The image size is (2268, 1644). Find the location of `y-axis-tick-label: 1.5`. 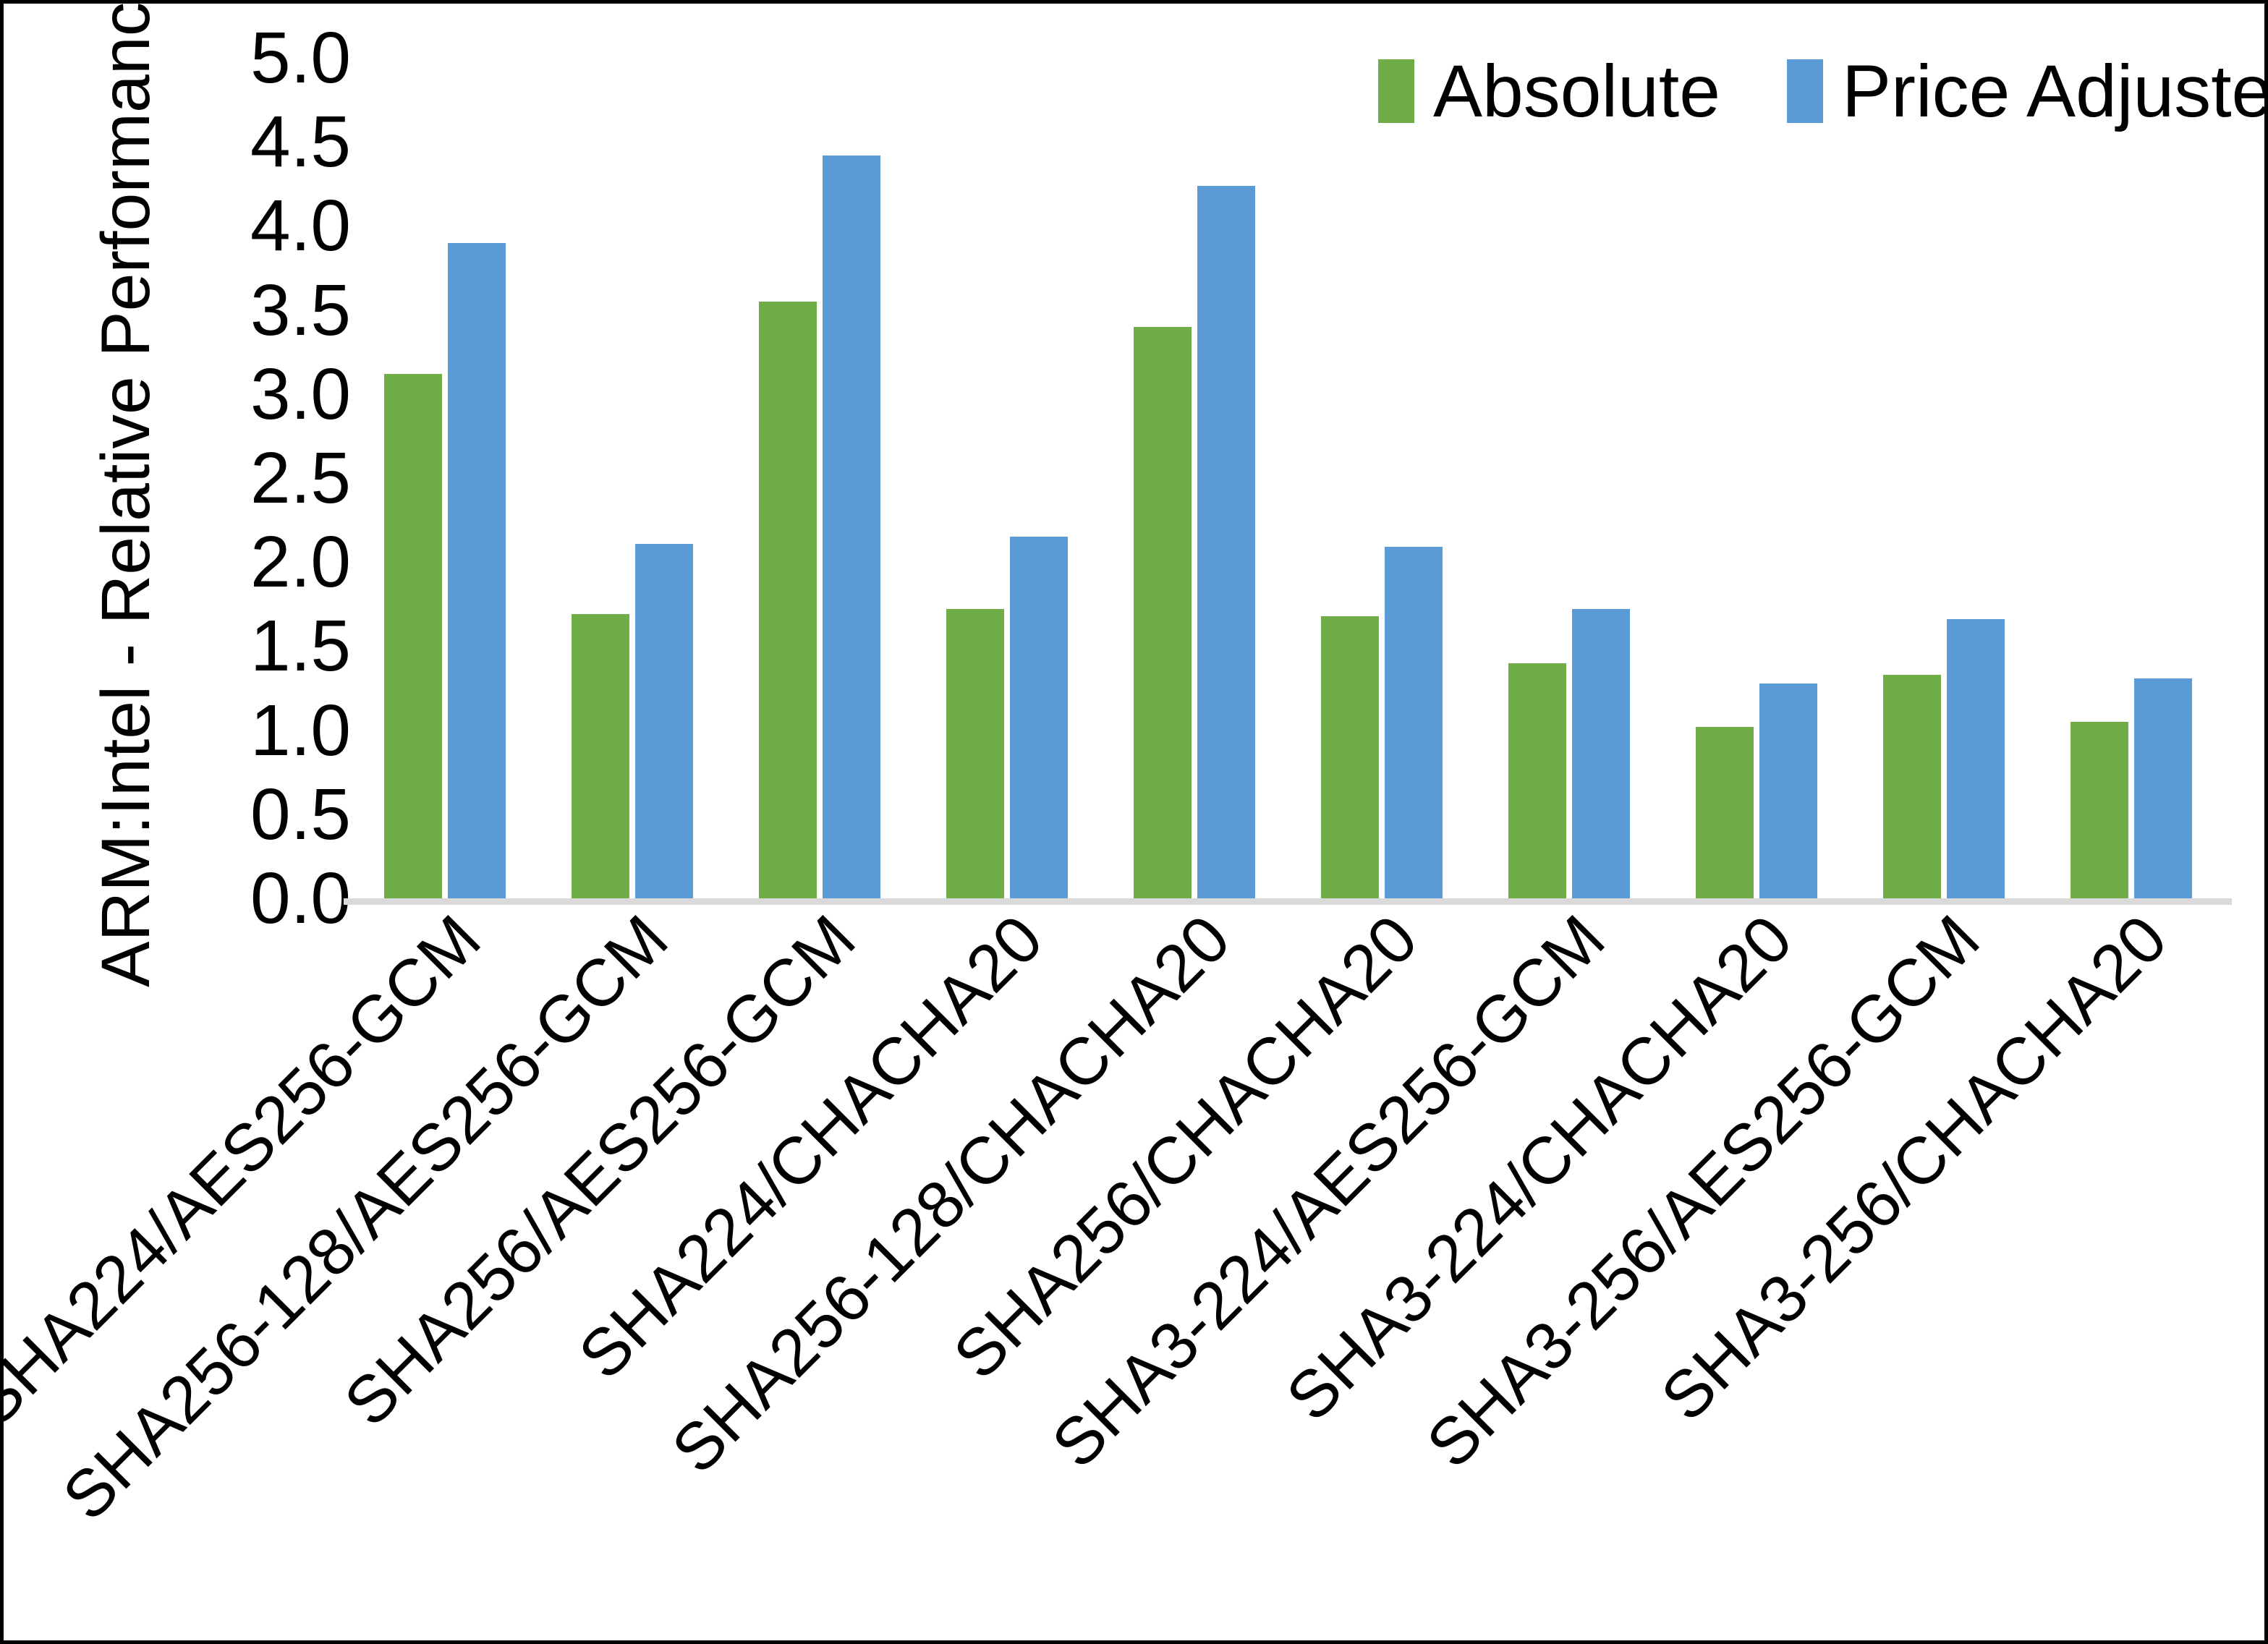

y-axis-tick-label: 1.5 is located at coordinates (300, 646).